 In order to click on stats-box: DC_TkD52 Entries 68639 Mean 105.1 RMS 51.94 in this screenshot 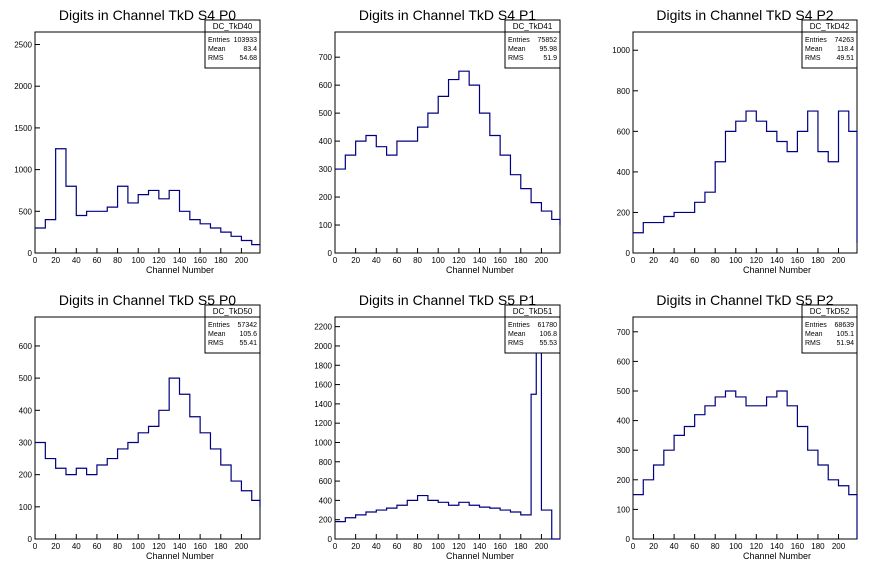, I will do `click(829, 329)`.